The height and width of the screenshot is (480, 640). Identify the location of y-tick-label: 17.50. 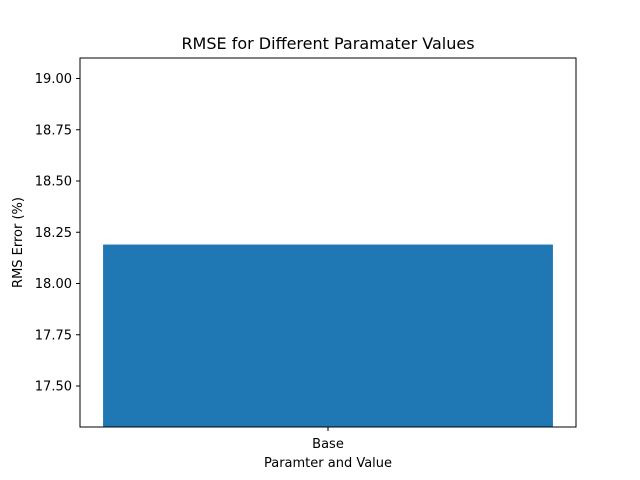
(53, 387).